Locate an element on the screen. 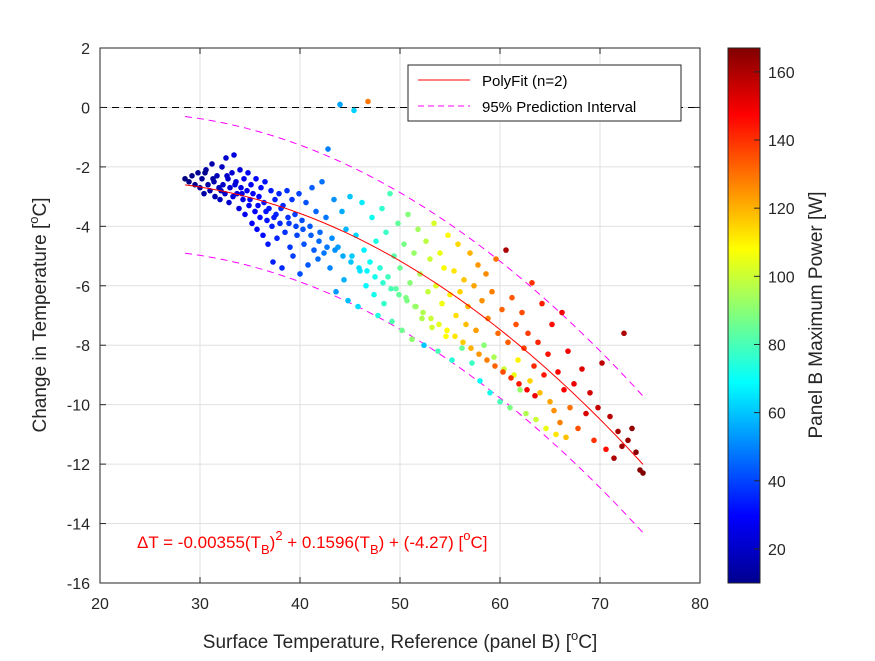  equation-part-5: C] is located at coordinates (478, 542).